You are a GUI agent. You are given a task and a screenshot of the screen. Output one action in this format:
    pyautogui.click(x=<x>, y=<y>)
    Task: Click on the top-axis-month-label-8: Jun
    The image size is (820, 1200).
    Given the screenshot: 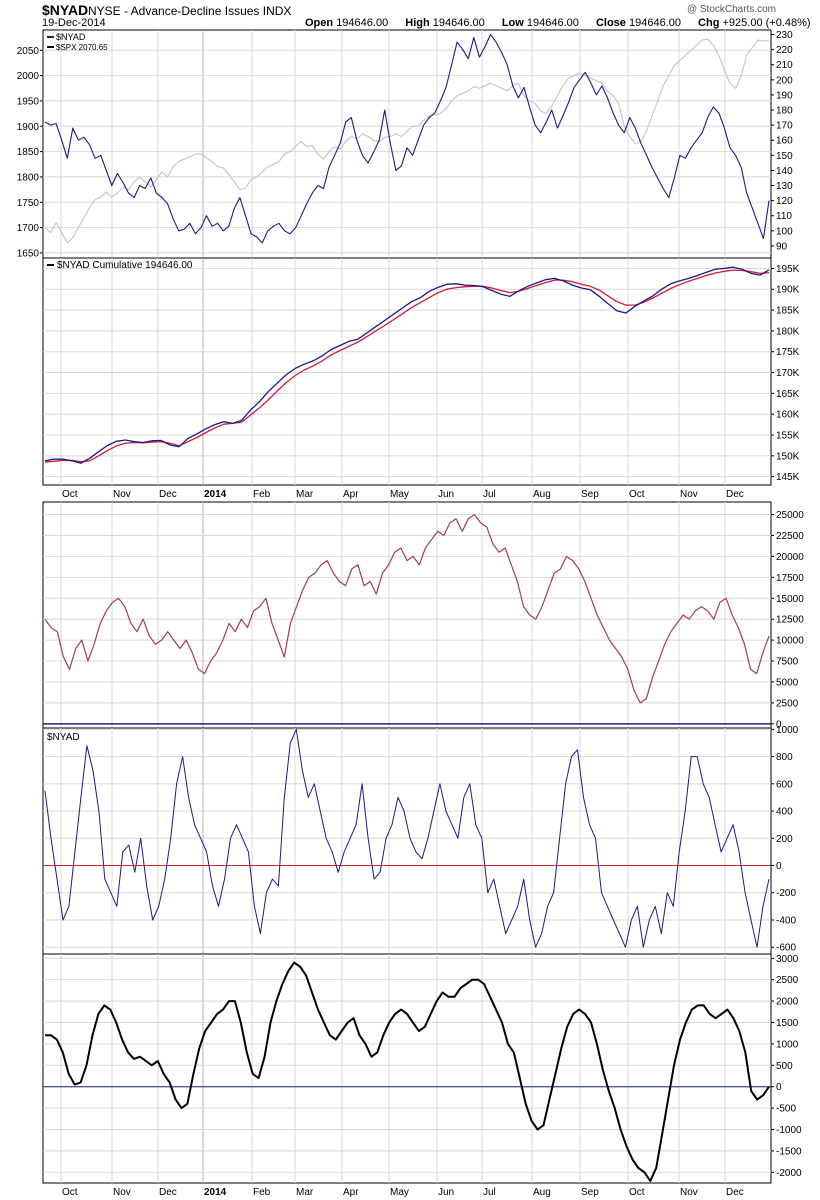 What is the action you would take?
    pyautogui.click(x=446, y=494)
    